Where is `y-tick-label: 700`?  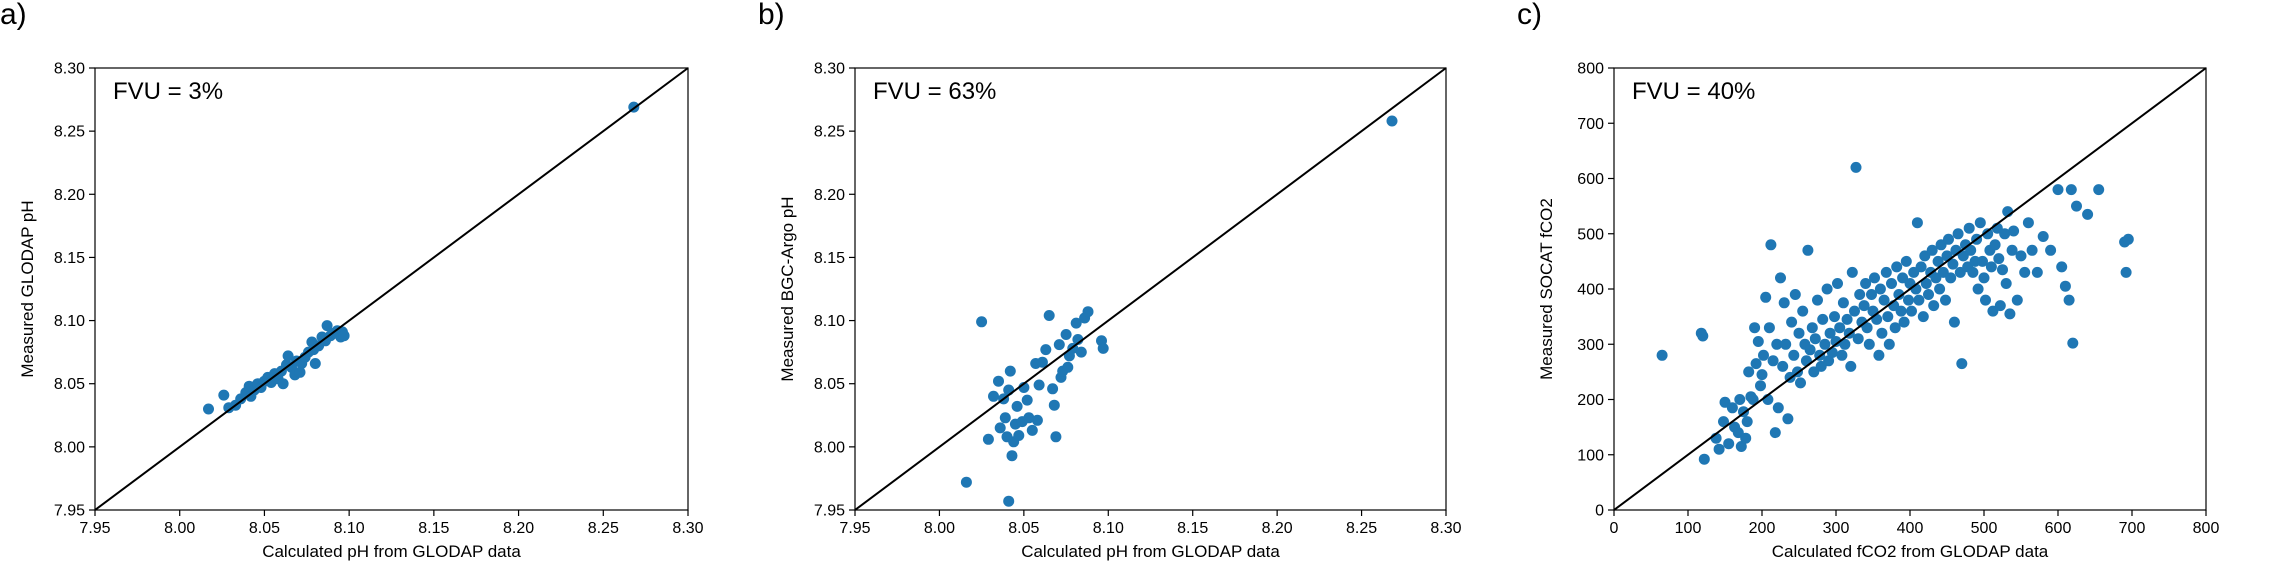
y-tick-label: 700 is located at coordinates (1590, 124).